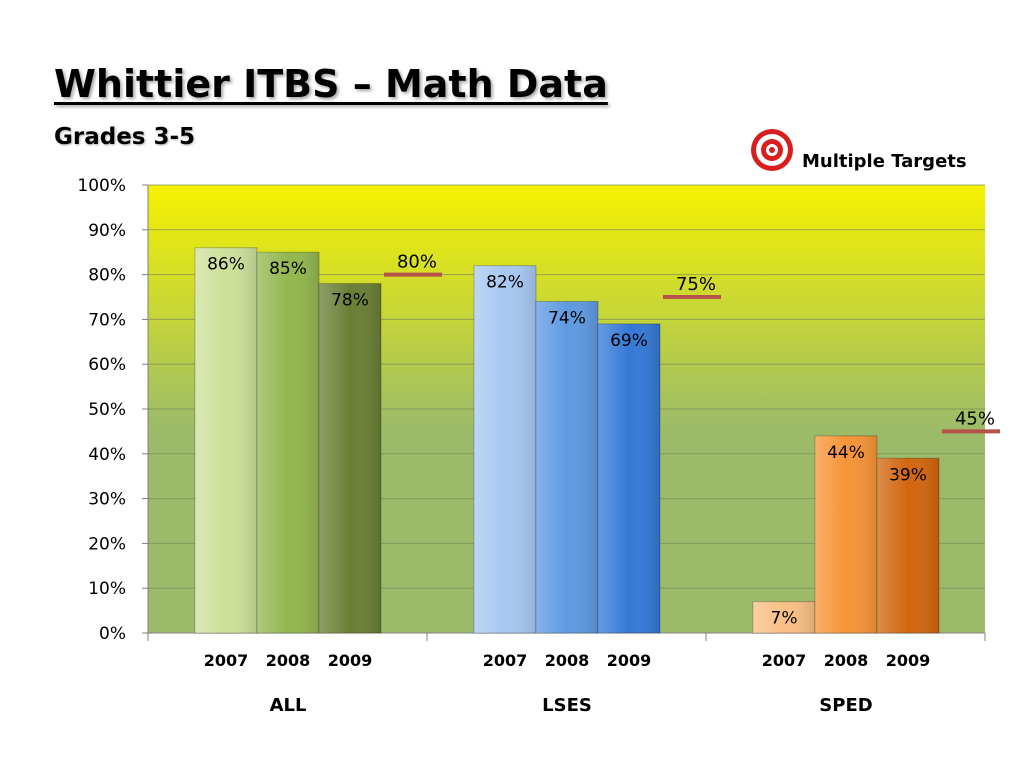 This screenshot has height=768, width=1024. I want to click on data-label: 74%, so click(567, 318).